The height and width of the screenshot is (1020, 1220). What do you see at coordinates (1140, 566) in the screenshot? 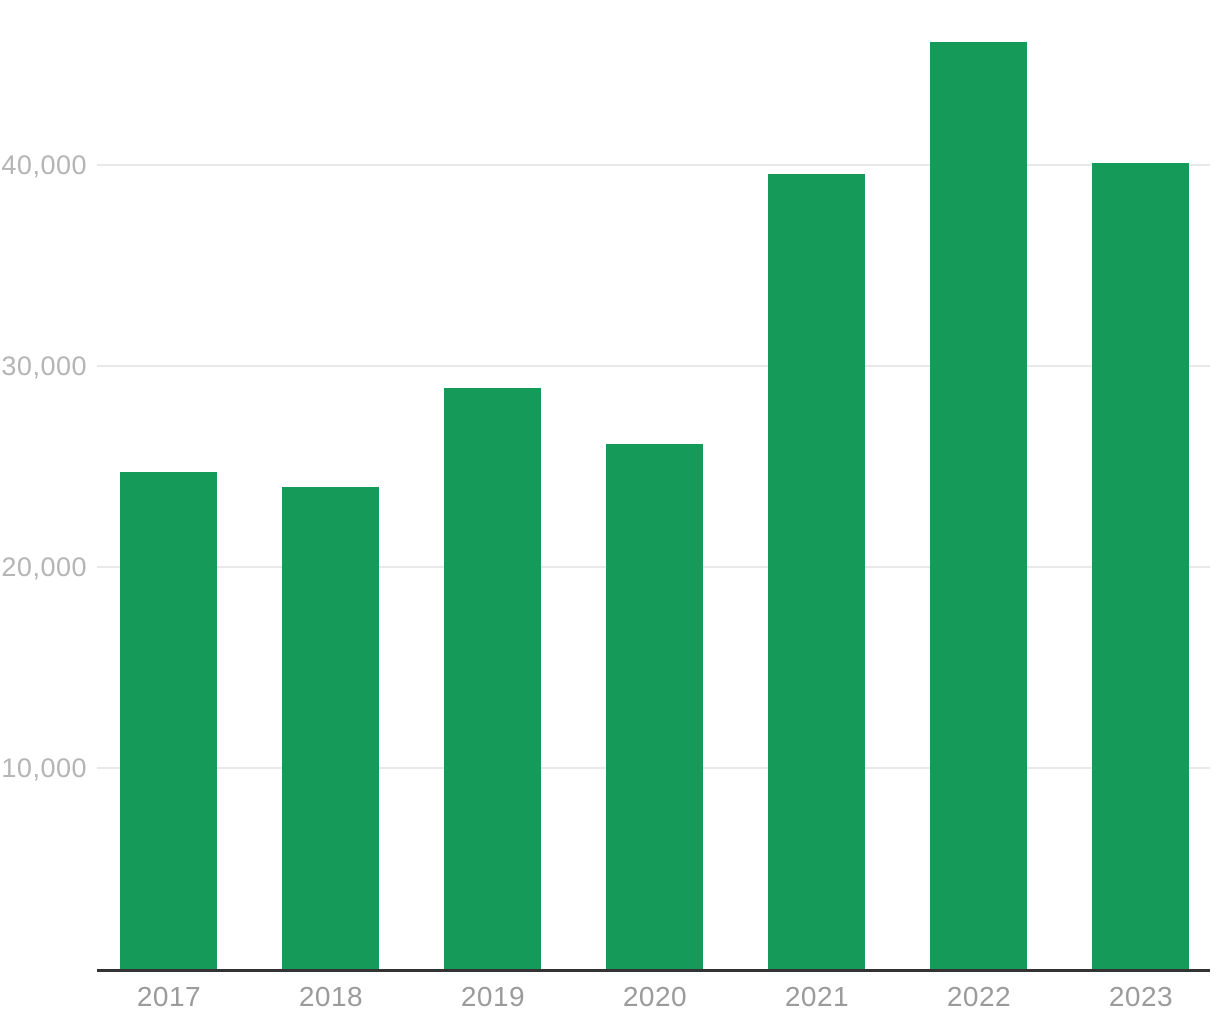
I see `bar-2023` at bounding box center [1140, 566].